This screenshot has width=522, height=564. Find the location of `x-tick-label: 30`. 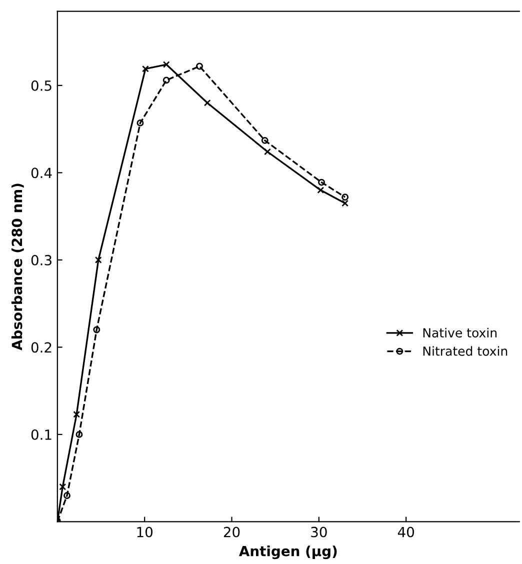

x-tick-label: 30 is located at coordinates (319, 532).